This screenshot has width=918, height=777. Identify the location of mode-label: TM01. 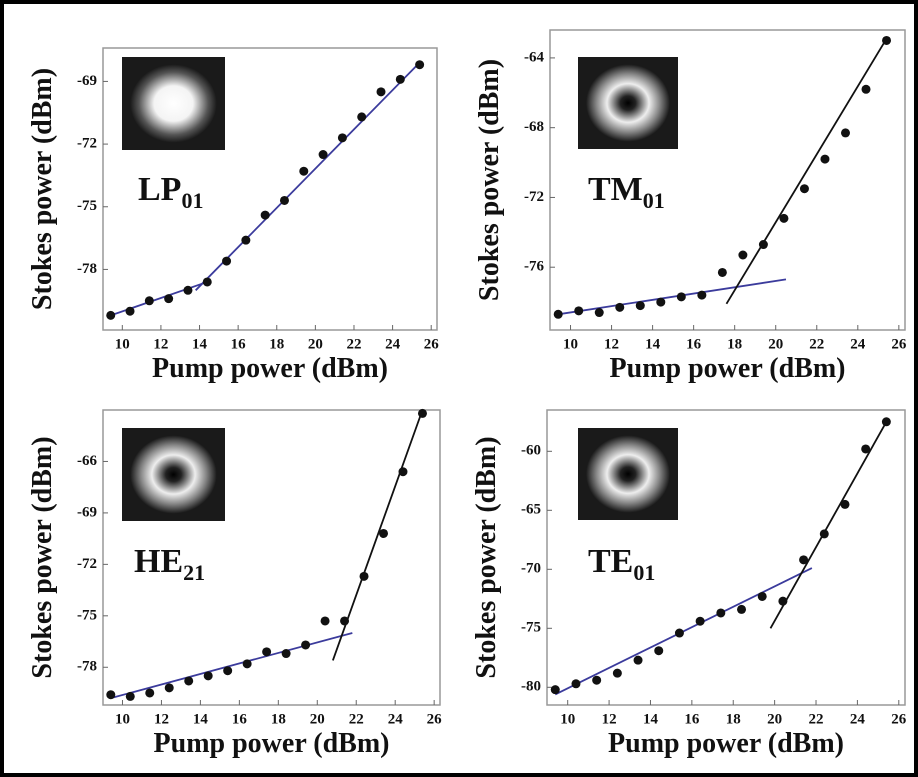
(626, 192).